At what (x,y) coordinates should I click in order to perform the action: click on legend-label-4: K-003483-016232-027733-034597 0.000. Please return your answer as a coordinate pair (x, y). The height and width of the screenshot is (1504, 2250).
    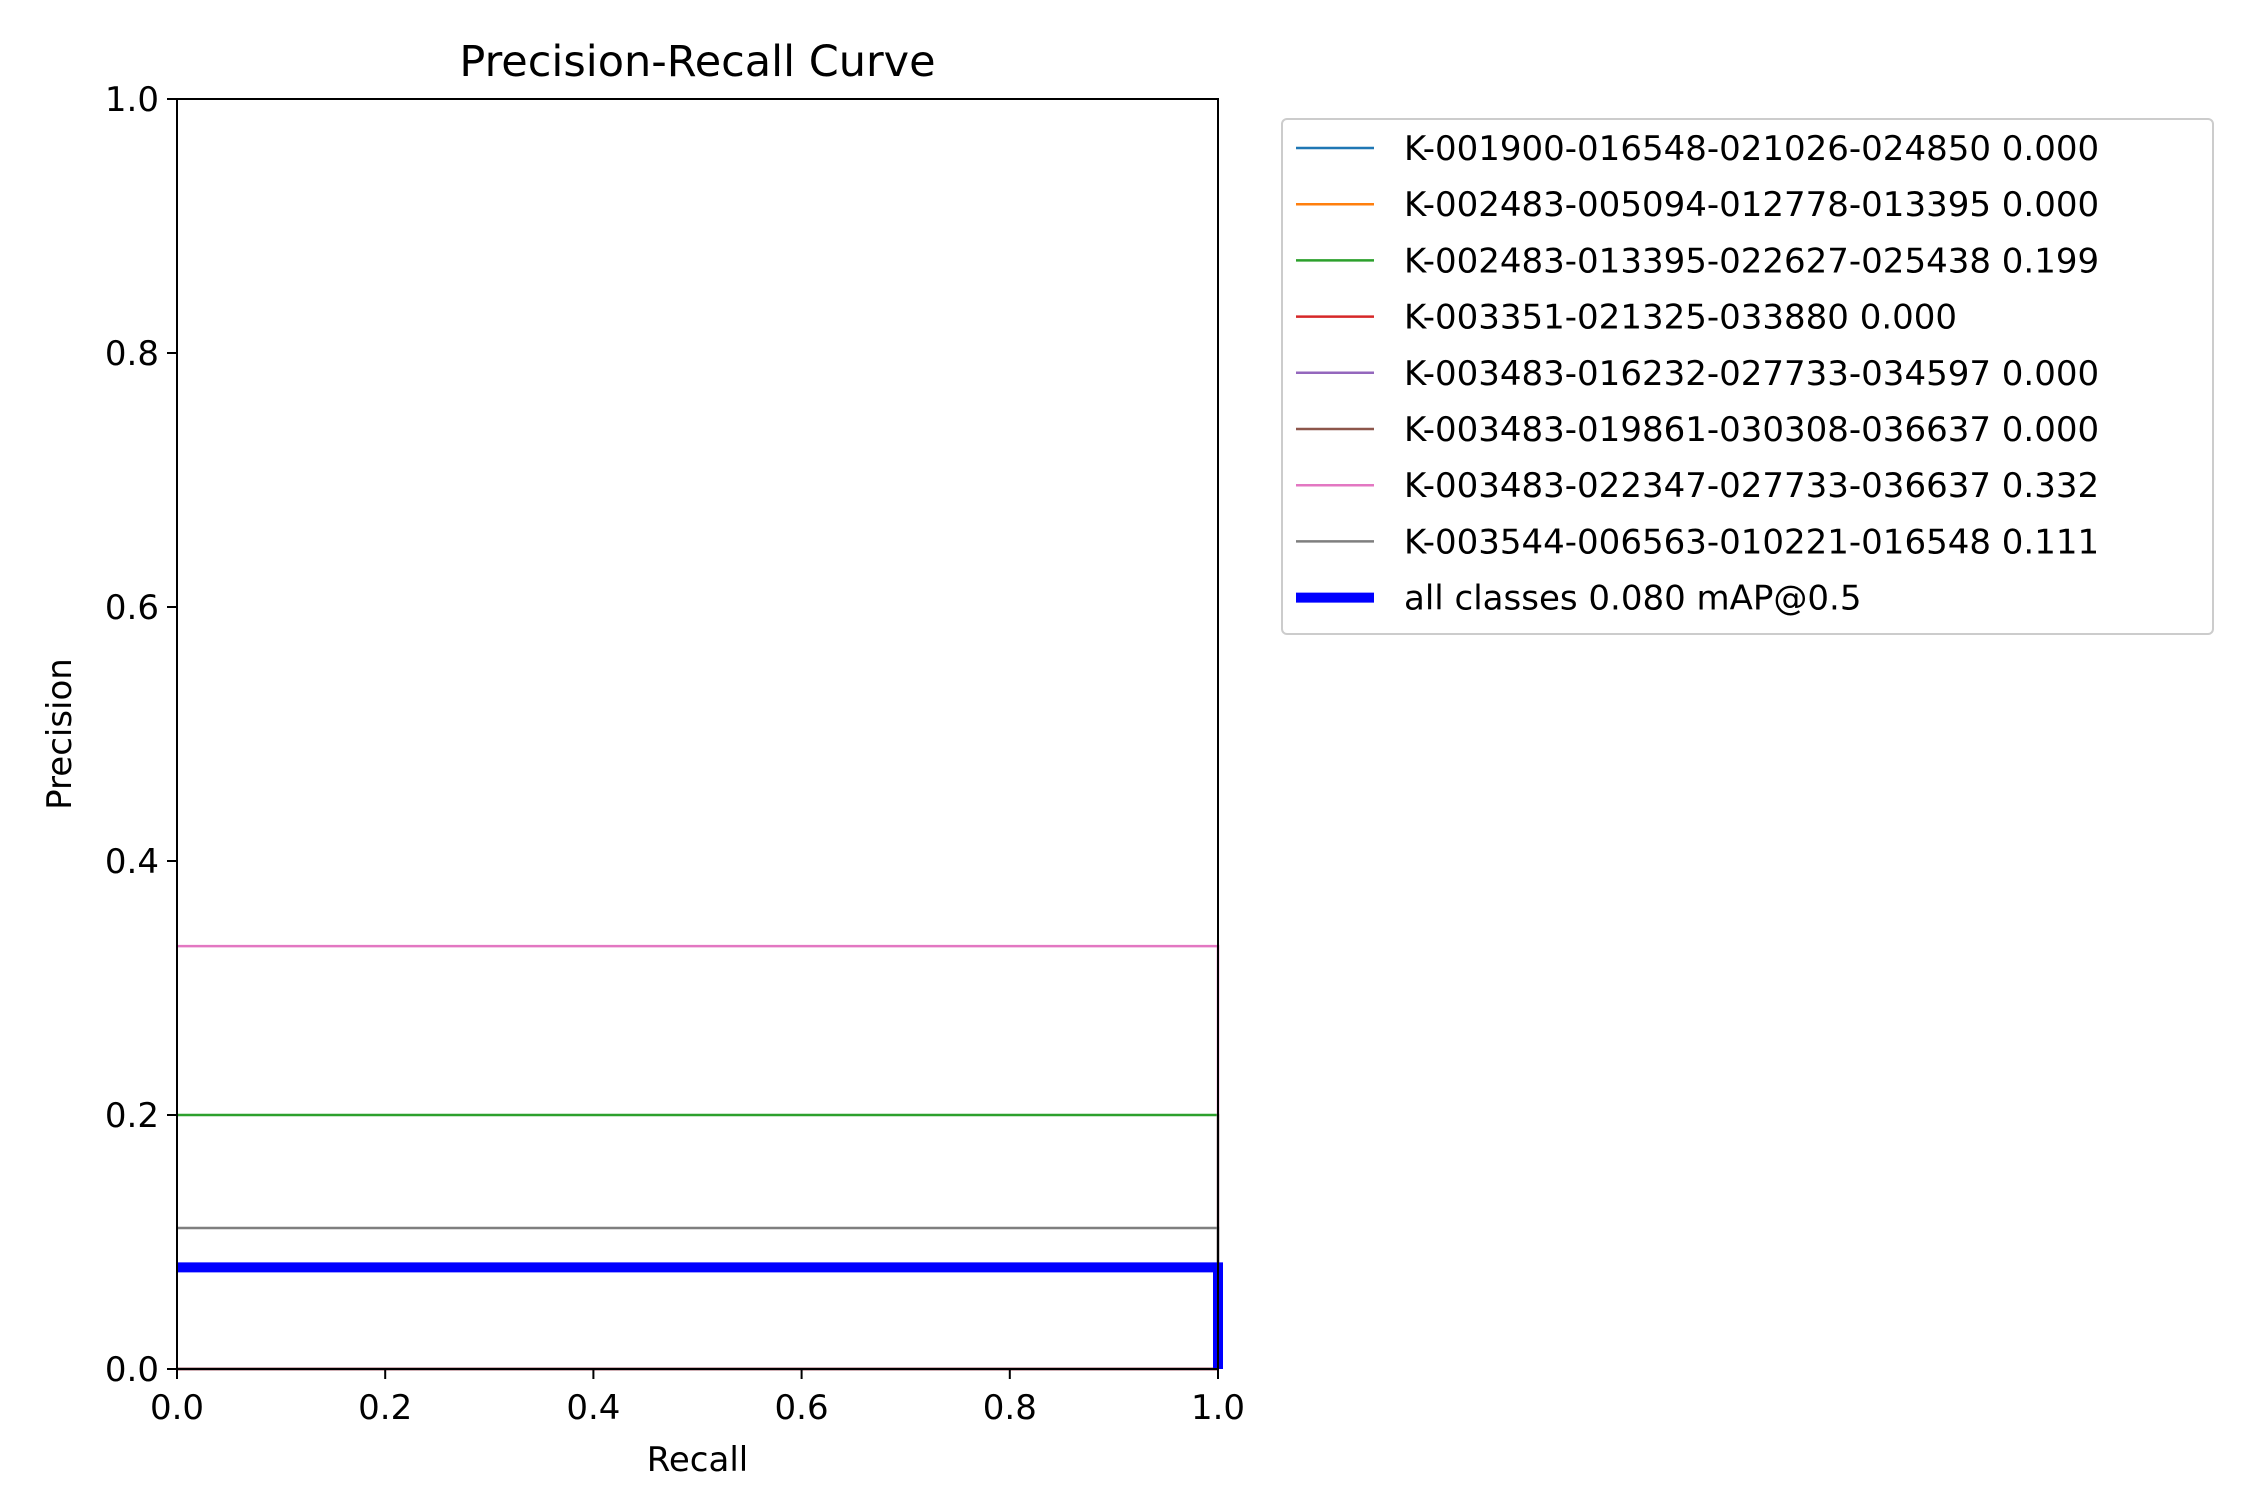
    Looking at the image, I should click on (1751, 374).